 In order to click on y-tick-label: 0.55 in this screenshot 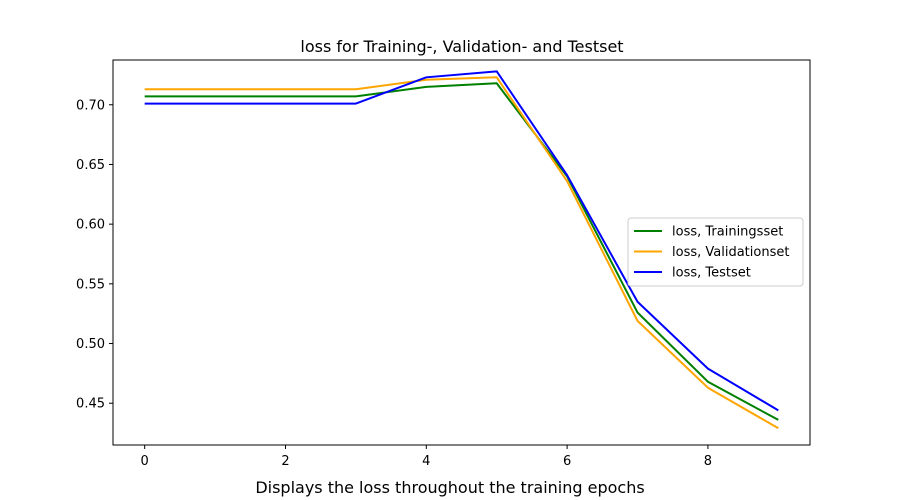, I will do `click(90, 284)`.